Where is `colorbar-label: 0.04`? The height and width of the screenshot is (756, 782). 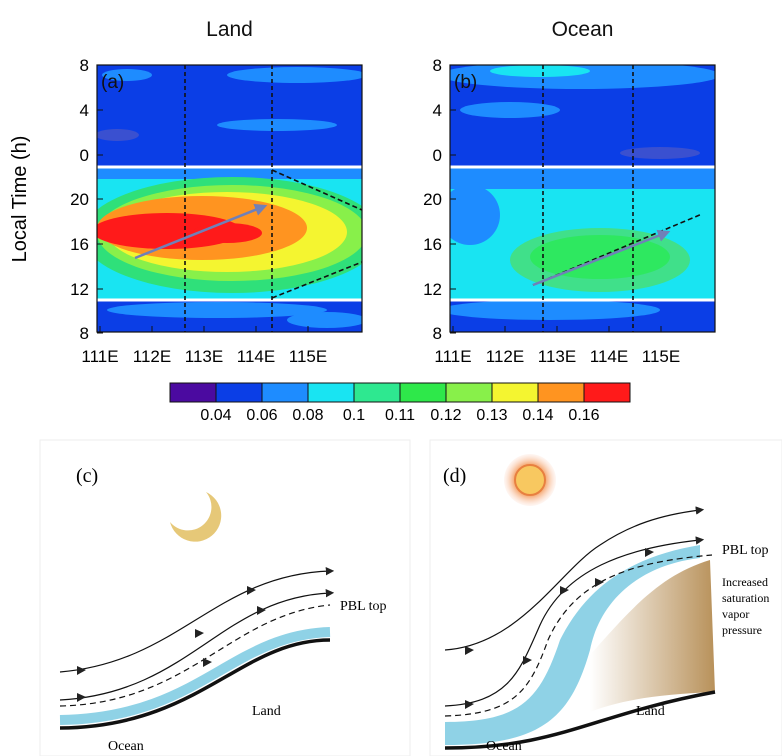 colorbar-label: 0.04 is located at coordinates (215, 415).